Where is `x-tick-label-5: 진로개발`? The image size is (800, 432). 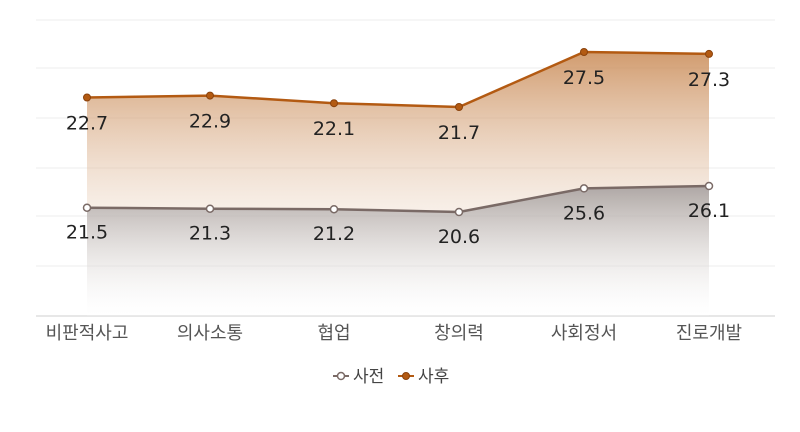
x-tick-label-5: 진로개발 is located at coordinates (709, 333).